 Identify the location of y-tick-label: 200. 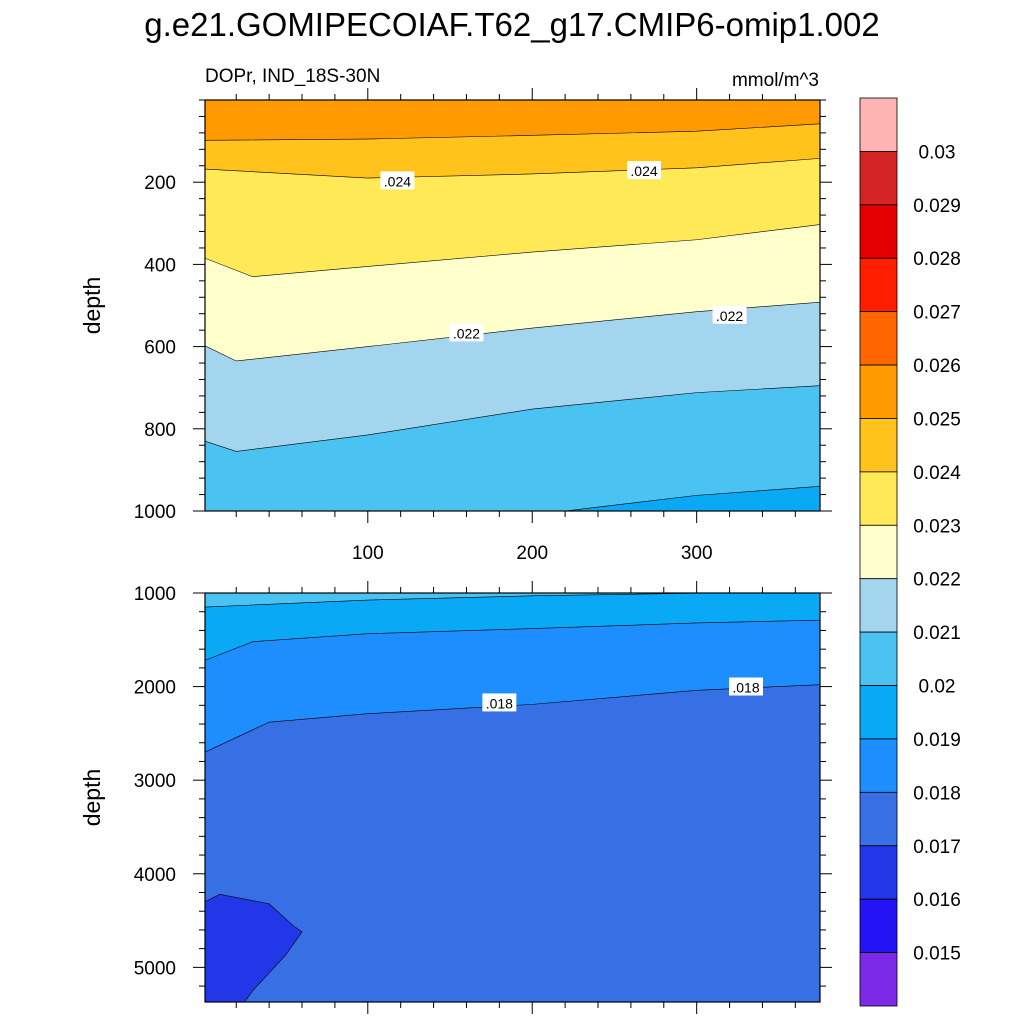
(160, 183).